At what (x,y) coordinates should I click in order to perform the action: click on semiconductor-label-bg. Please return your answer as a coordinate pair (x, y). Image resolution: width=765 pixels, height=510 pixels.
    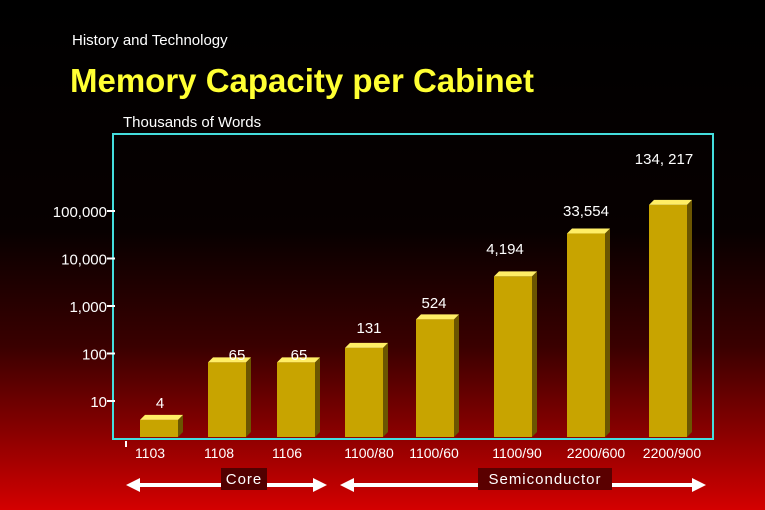
    Looking at the image, I should click on (545, 479).